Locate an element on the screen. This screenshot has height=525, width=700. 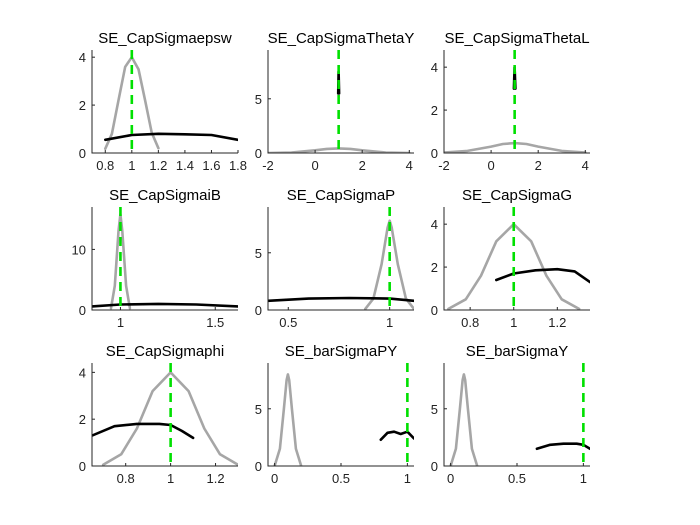
subplot-9: SE_barSigmaY 0 0.5 1 0 5 is located at coordinates (510, 414).